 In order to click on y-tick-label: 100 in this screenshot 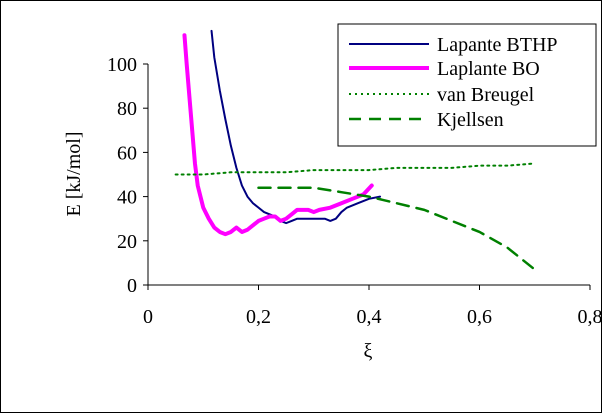, I will do `click(122, 65)`.